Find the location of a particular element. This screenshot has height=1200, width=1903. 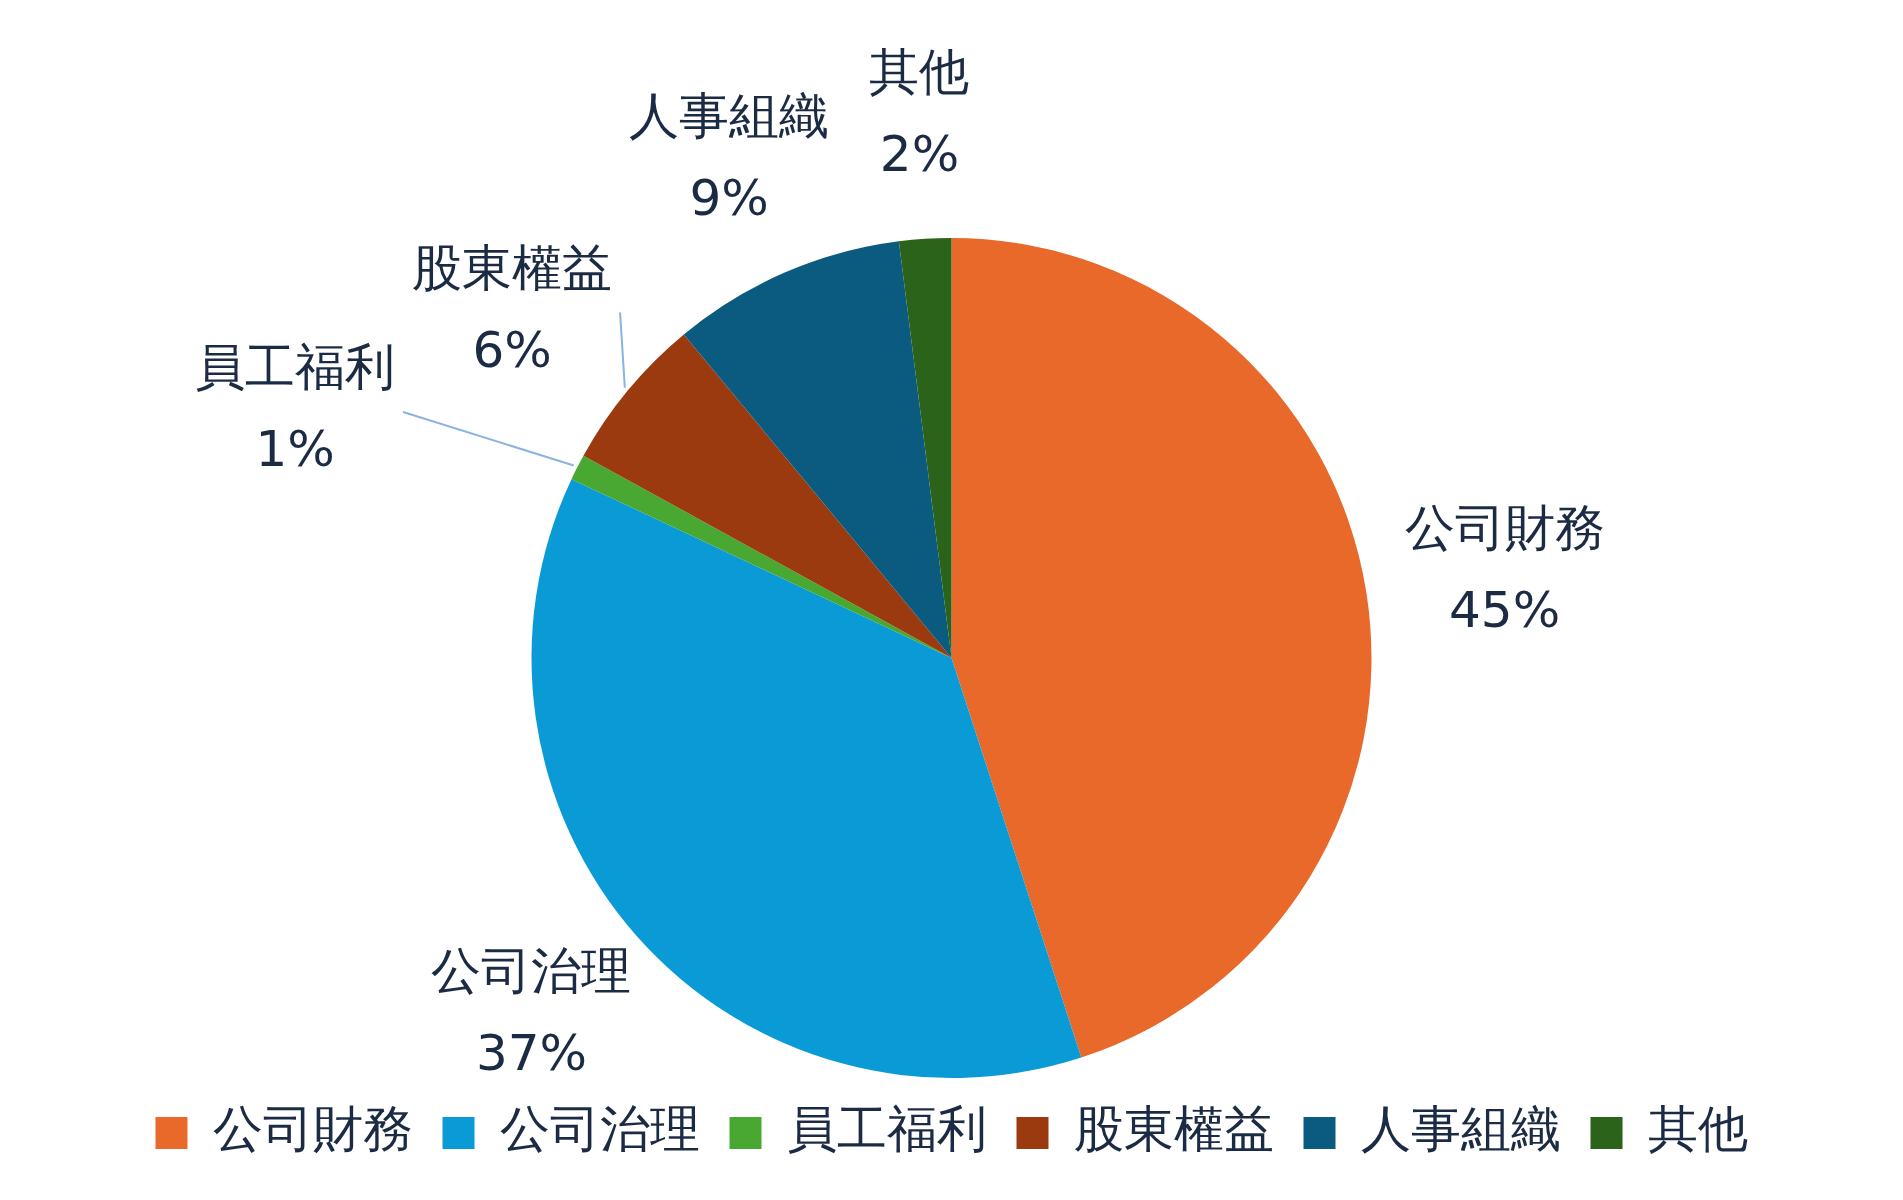

data-label: 1% is located at coordinates (295, 448).